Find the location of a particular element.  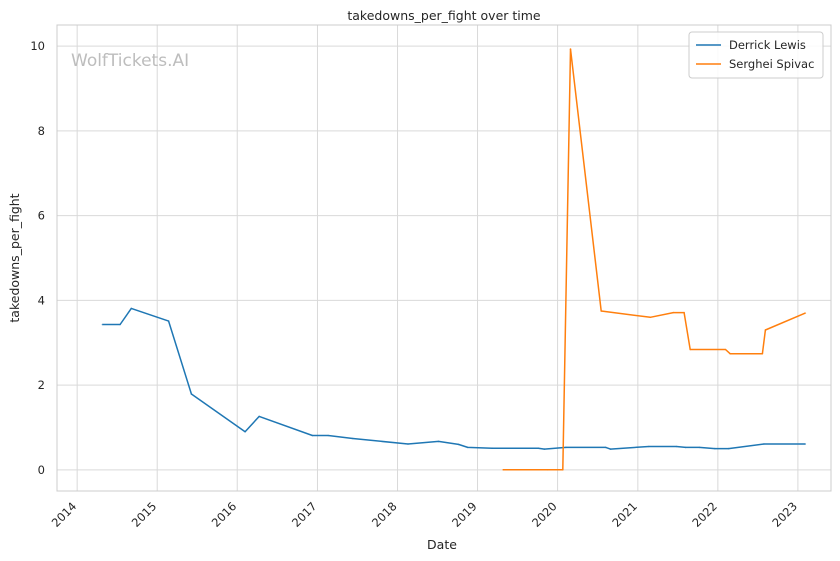

x-axis-title: Date is located at coordinates (442, 544).